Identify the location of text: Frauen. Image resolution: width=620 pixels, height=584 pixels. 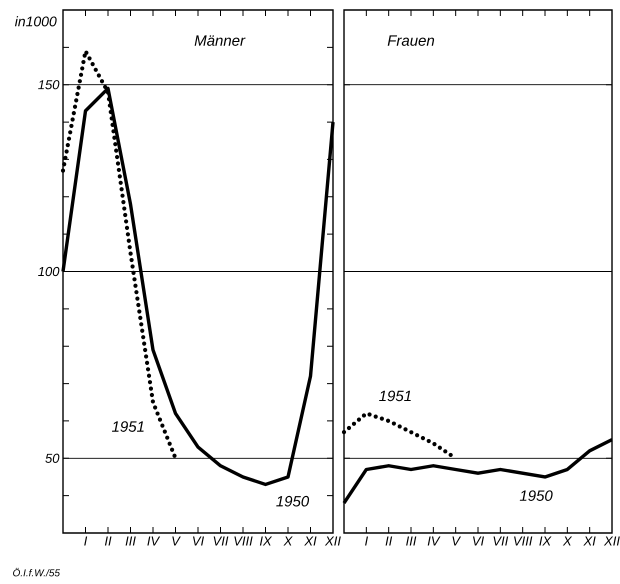
(411, 40).